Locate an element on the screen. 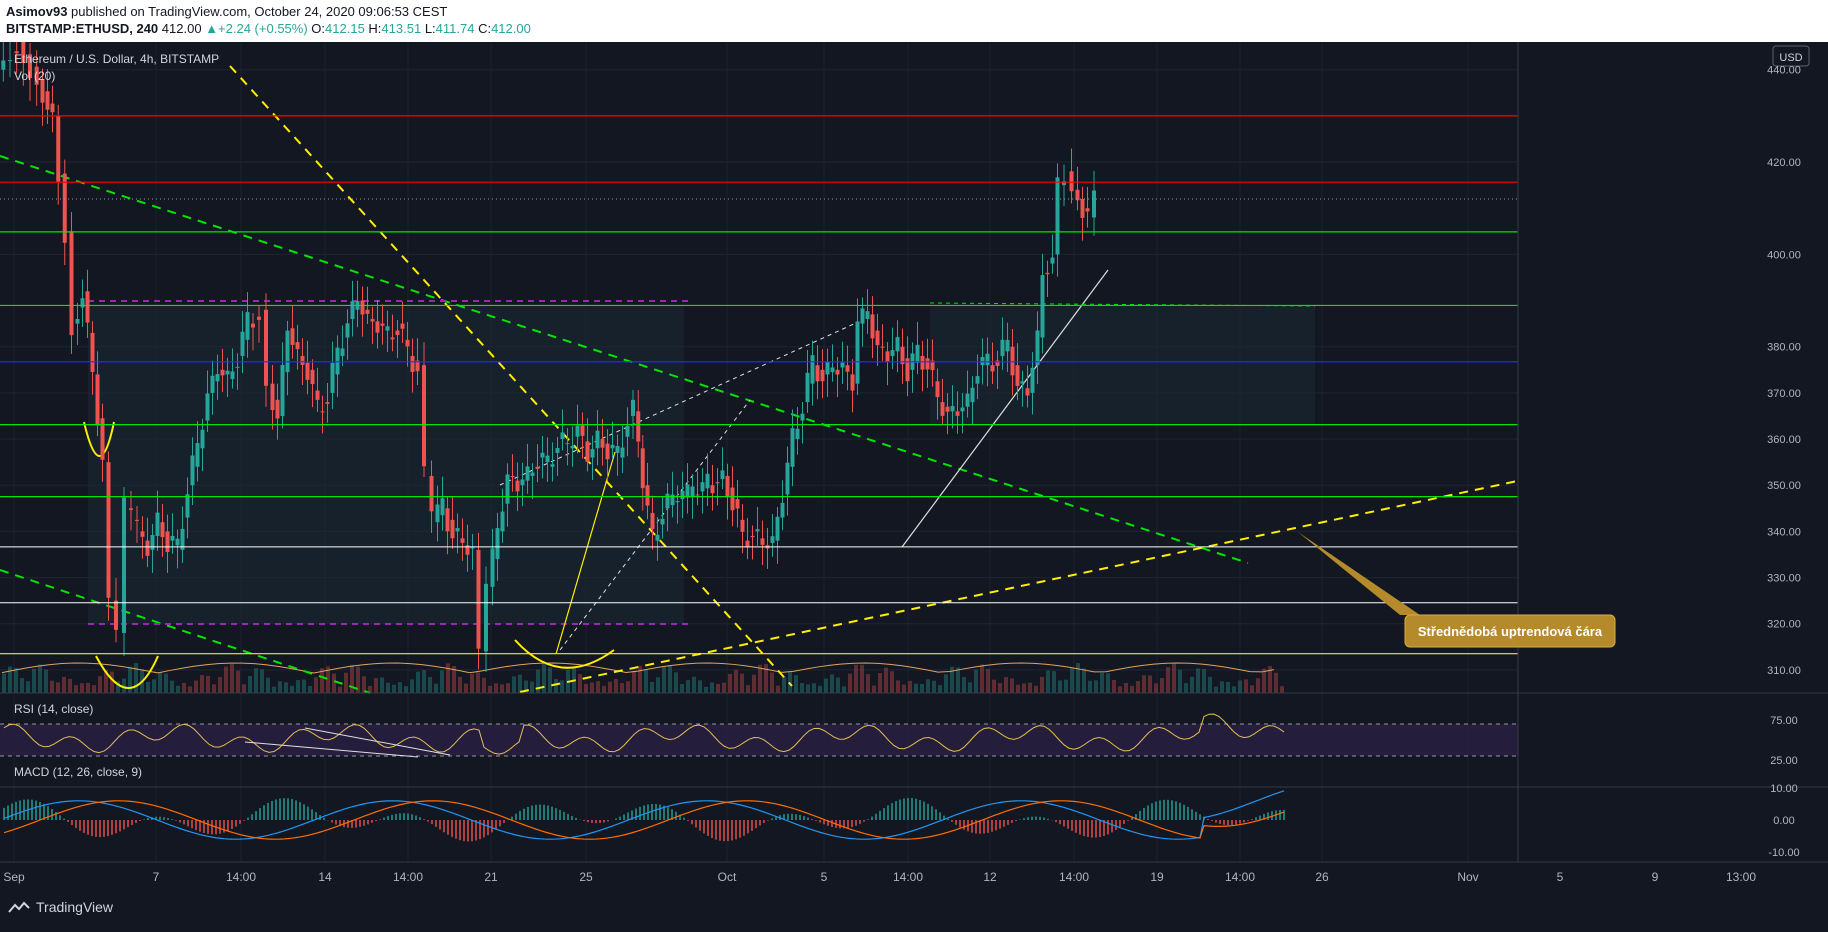  y-tick-label: 420.00 is located at coordinates (1784, 163).